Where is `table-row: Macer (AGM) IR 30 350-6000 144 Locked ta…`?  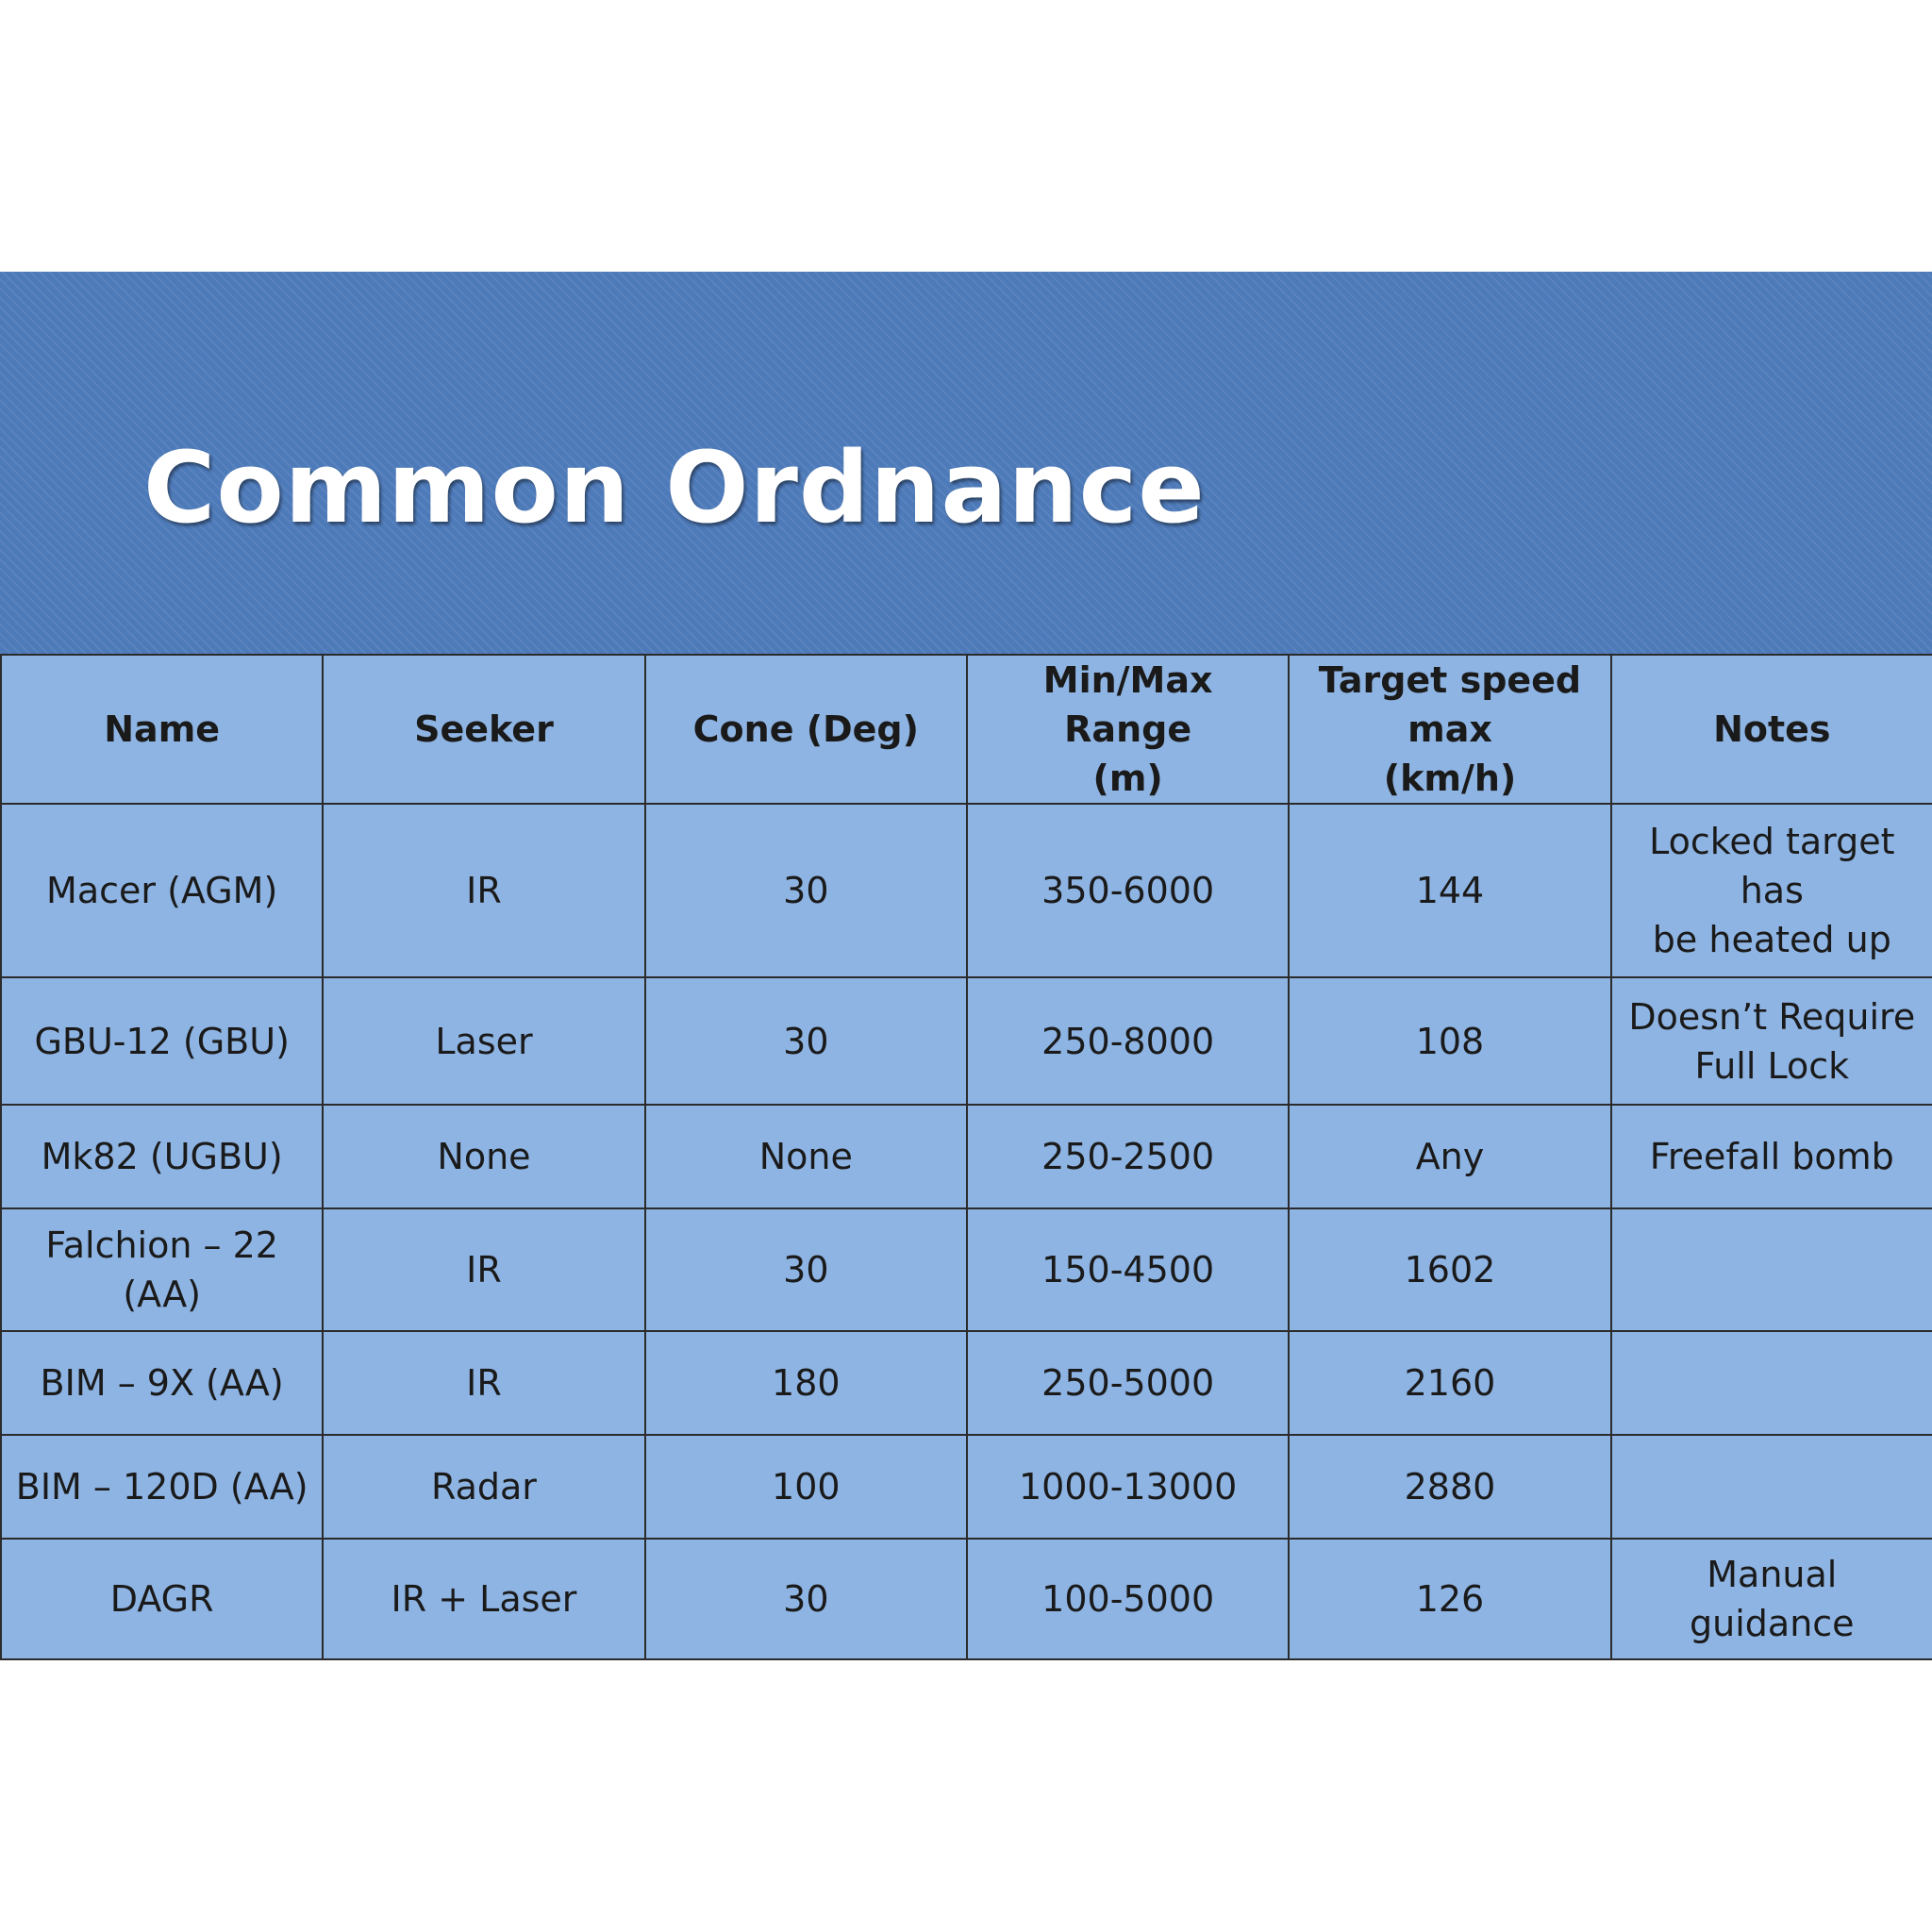 table-row: Macer (AGM) IR 30 350-6000 144 Locked ta… is located at coordinates (966, 891).